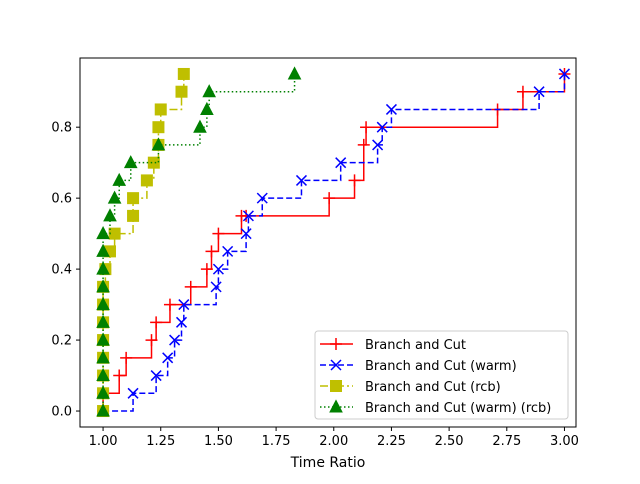 The width and height of the screenshot is (640, 484). I want to click on x-axis-label: Time Ratio, so click(328, 463).